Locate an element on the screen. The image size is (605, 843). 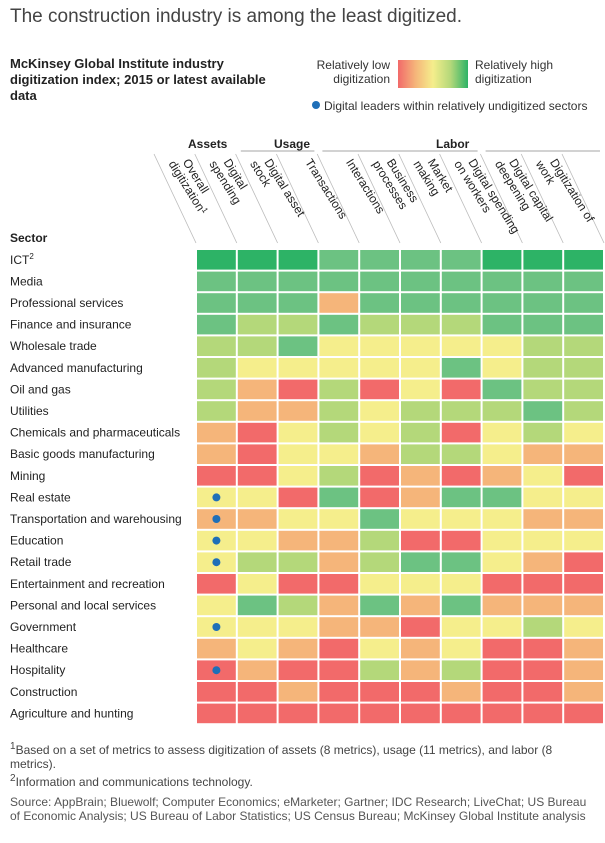
footnote-2-marker: 2 is located at coordinates (13, 778).